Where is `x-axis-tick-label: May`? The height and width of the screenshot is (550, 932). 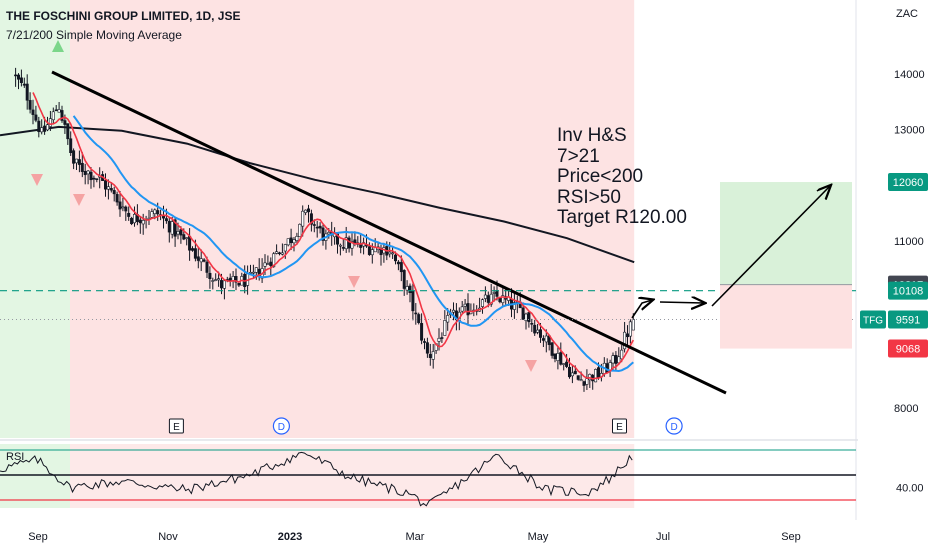
x-axis-tick-label: May is located at coordinates (538, 537).